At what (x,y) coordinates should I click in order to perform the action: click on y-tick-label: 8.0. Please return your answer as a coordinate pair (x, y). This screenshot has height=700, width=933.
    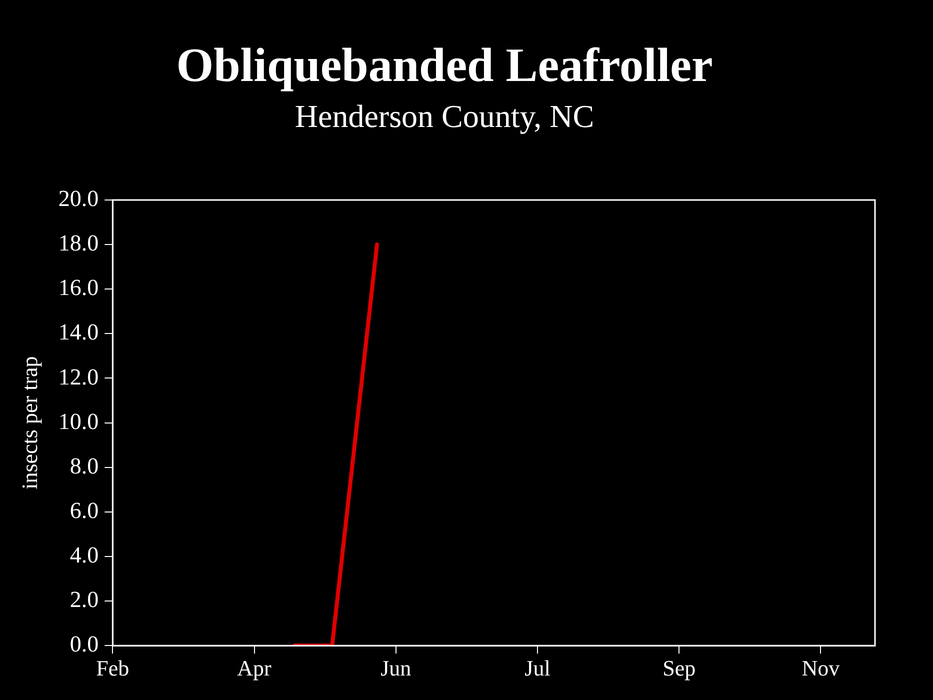
    Looking at the image, I should click on (84, 465).